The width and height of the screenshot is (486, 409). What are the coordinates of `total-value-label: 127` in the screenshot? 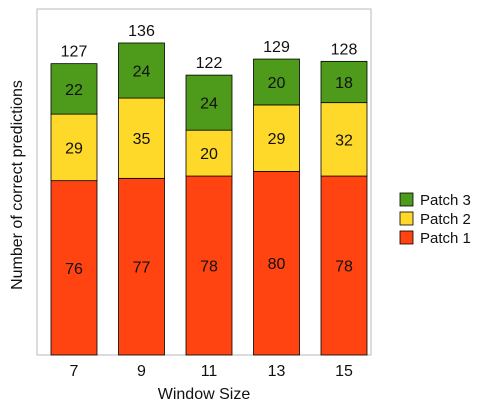 It's located at (74, 52).